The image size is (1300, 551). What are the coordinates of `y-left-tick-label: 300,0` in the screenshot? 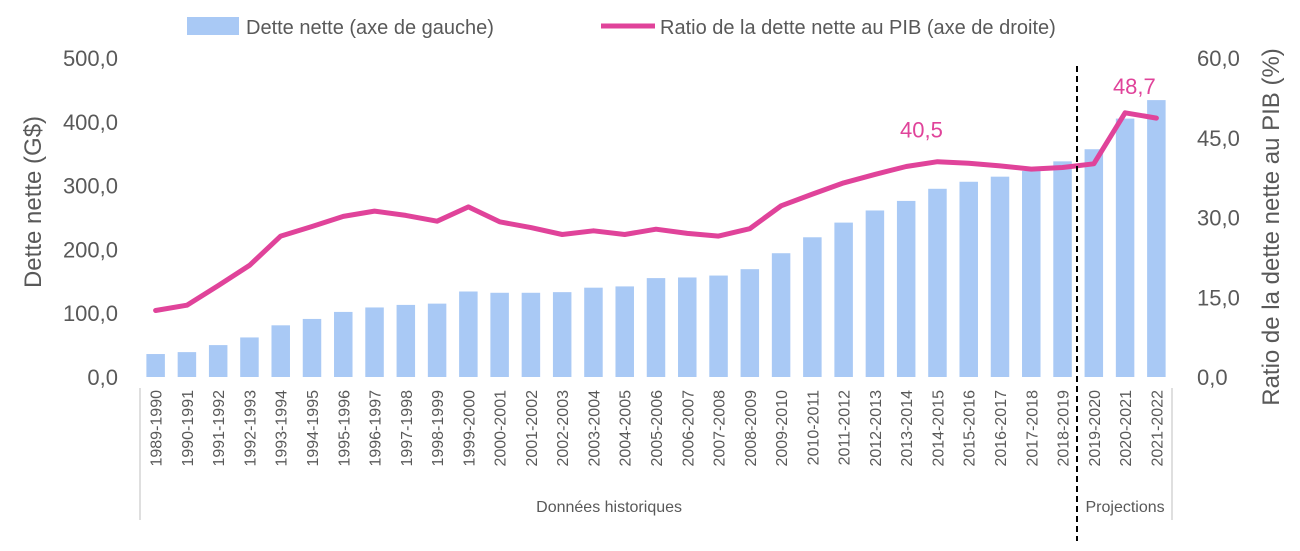 It's located at (90, 186).